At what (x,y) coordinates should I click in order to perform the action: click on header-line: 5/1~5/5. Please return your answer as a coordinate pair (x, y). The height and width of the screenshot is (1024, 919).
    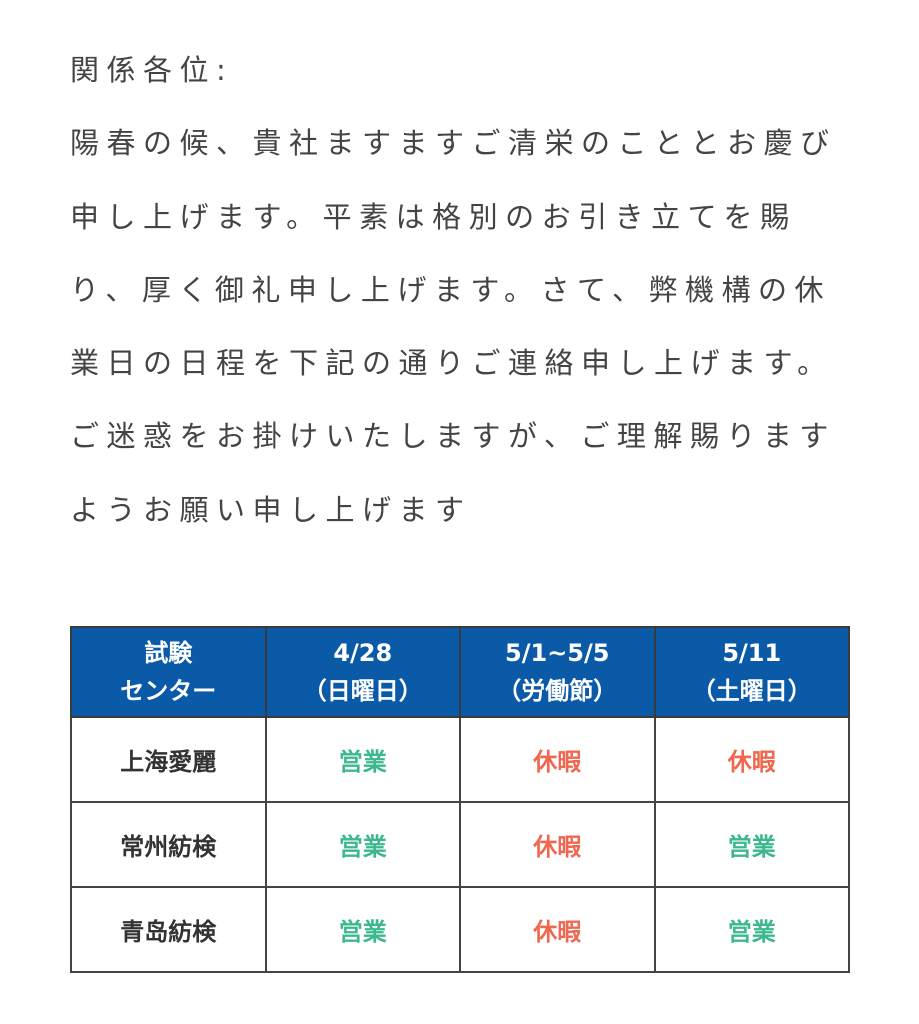
    Looking at the image, I should click on (557, 653).